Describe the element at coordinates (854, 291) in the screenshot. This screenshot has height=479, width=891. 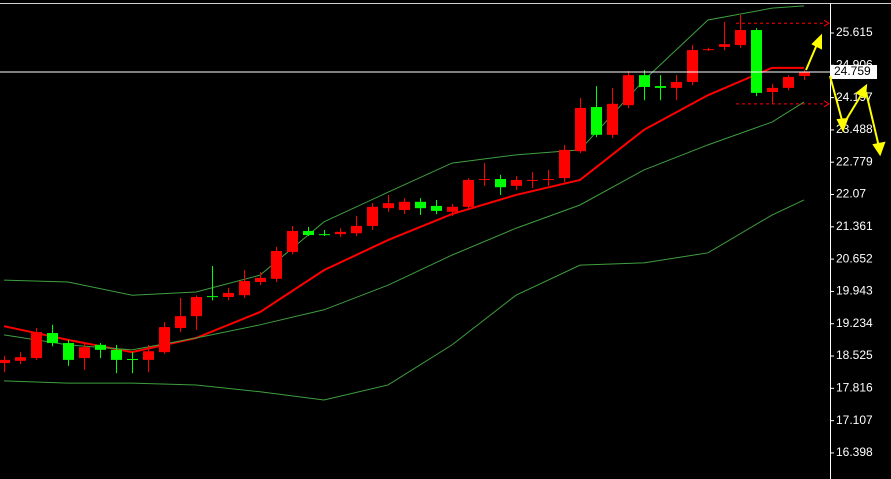
I see `y-tick-label: 19.943` at that location.